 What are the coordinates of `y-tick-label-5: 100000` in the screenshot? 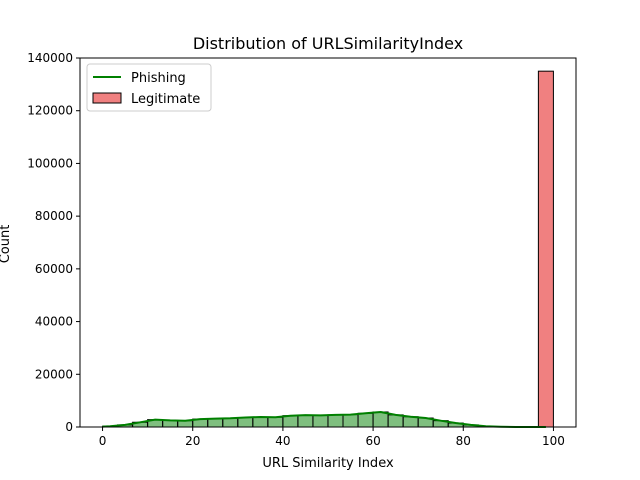 It's located at (50, 163).